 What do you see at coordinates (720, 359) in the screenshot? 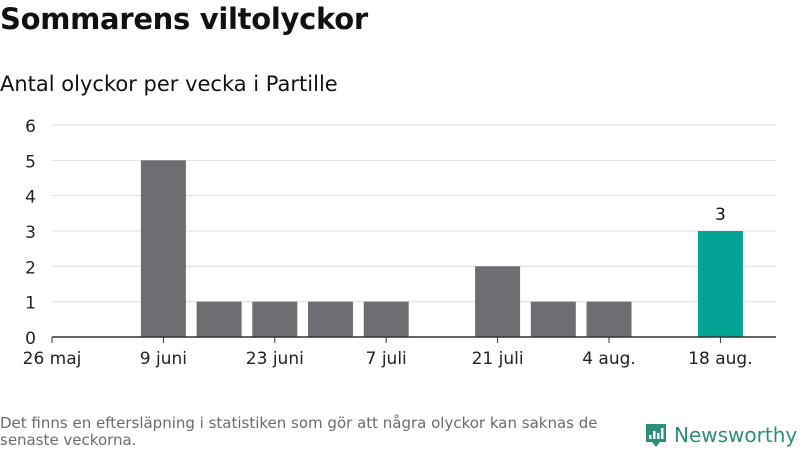
I see `x-tick-label: 18 aug.` at bounding box center [720, 359].